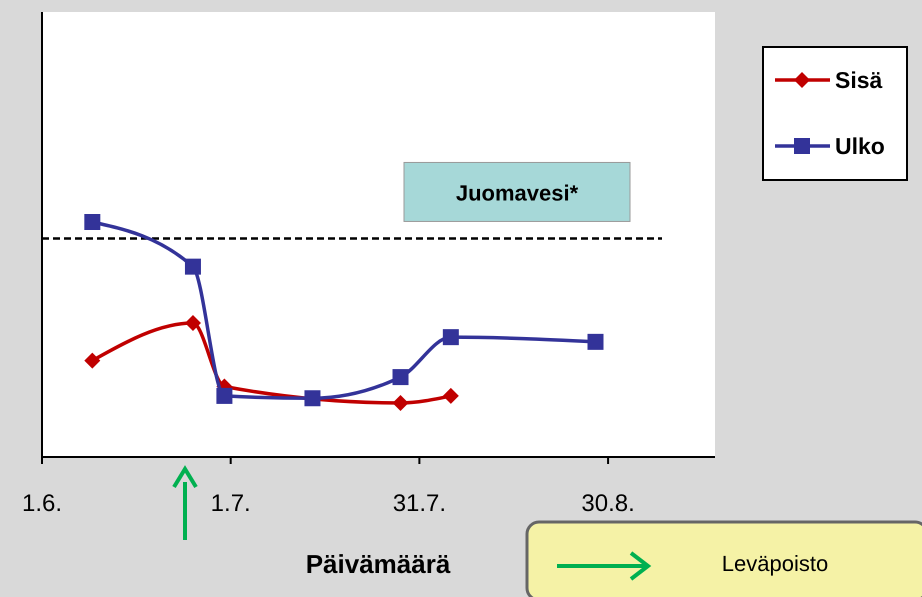 The image size is (922, 597). I want to click on x-tick-label: 1.7., so click(230, 503).